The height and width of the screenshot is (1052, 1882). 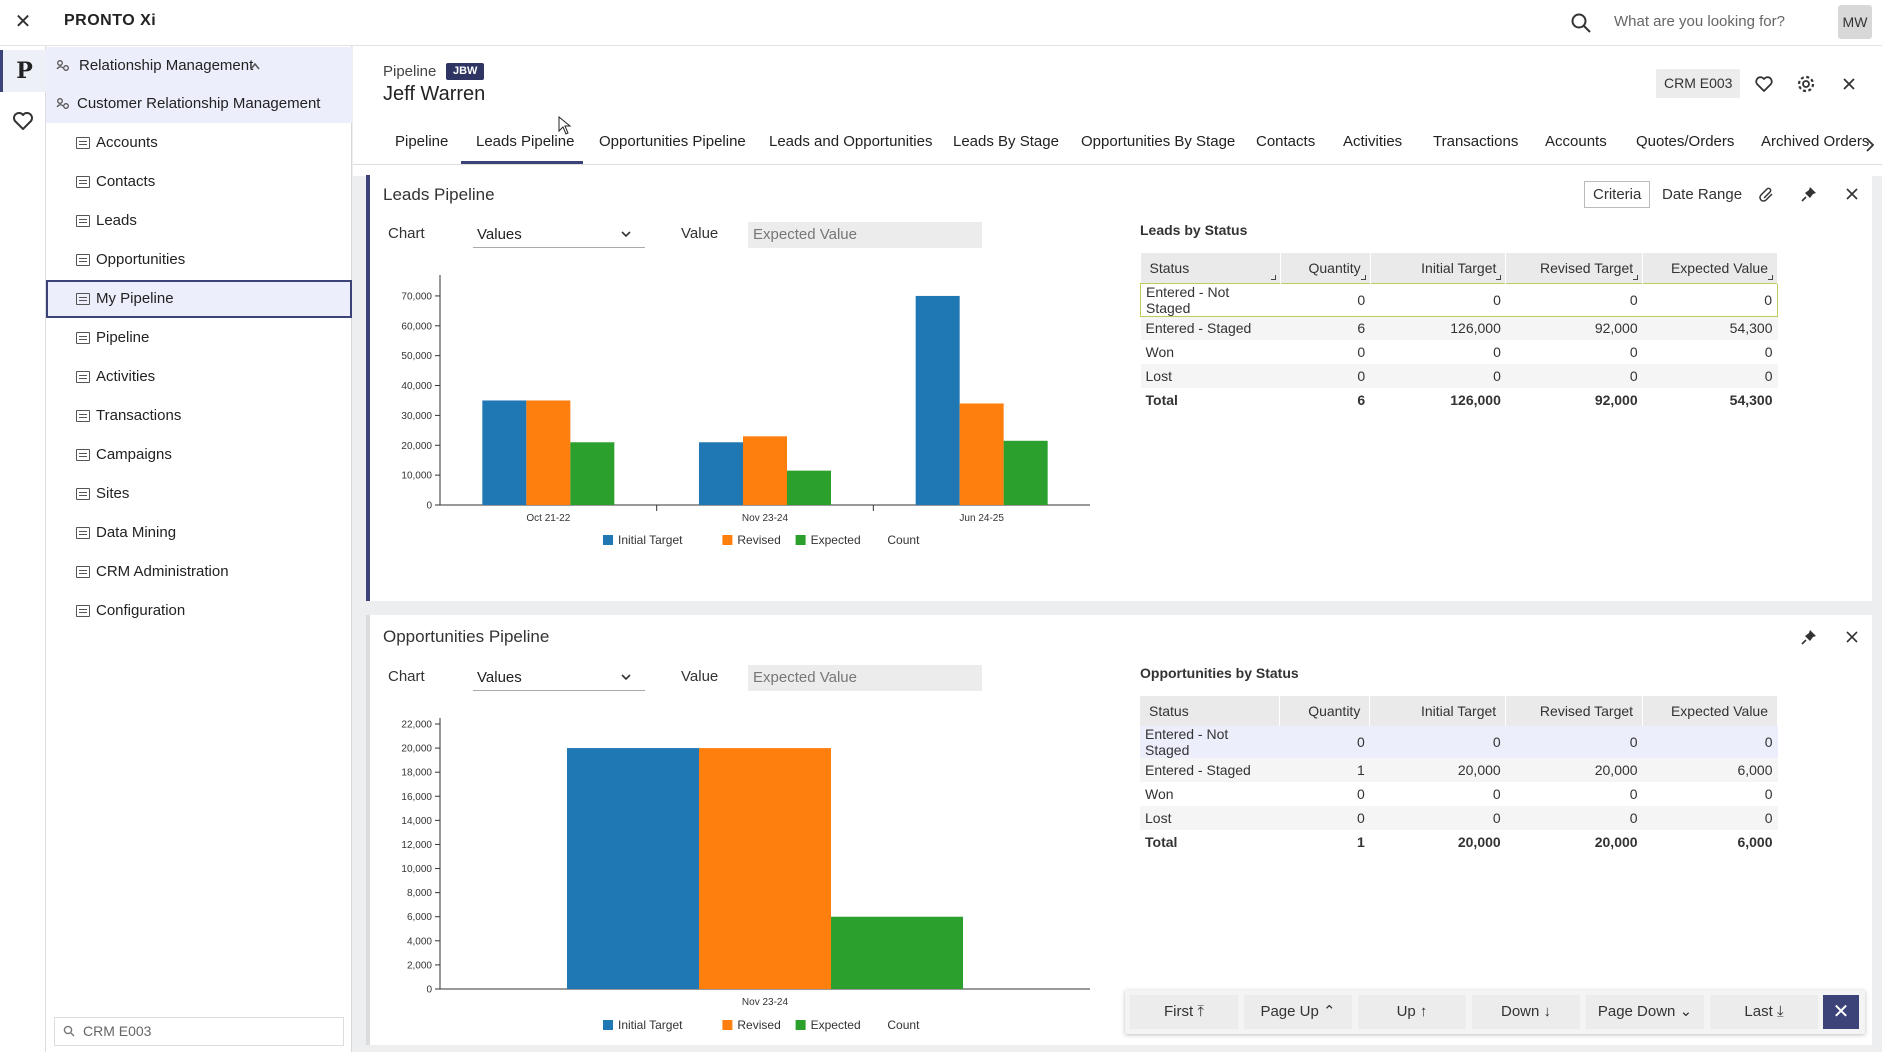 I want to click on y-tick-label: 30,000, so click(x=416, y=416).